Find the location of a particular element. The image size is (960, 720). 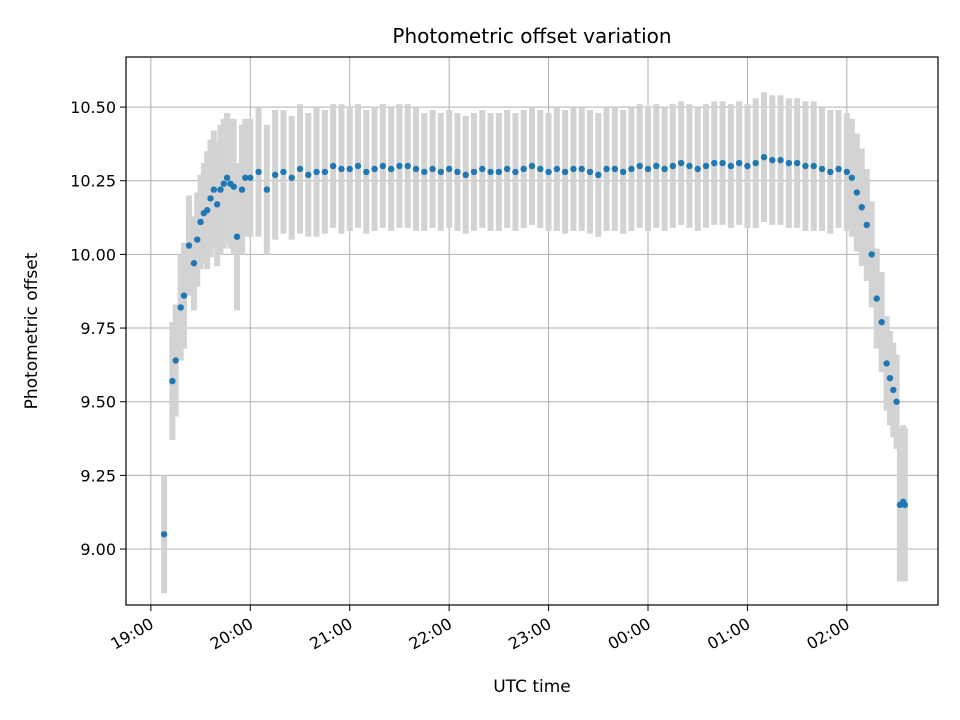

y-axis: 9.00 9.25 9.50 9.75 10.00 10.25 10.50 is located at coordinates (98, 328).